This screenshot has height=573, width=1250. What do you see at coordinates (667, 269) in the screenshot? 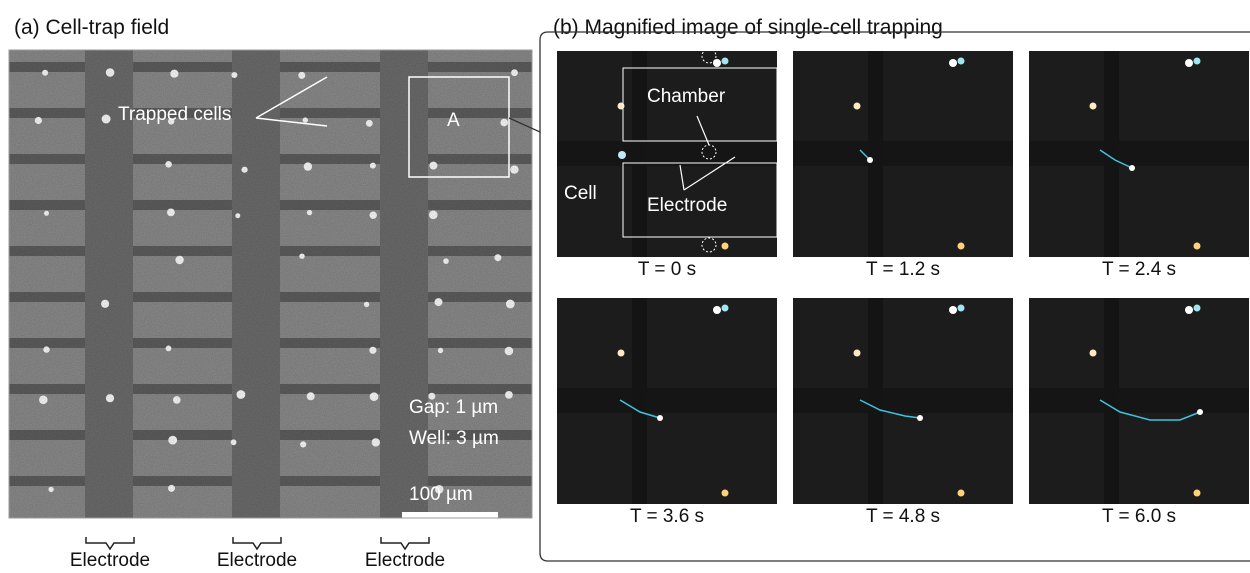
I see `time-label: T = 0 s` at bounding box center [667, 269].